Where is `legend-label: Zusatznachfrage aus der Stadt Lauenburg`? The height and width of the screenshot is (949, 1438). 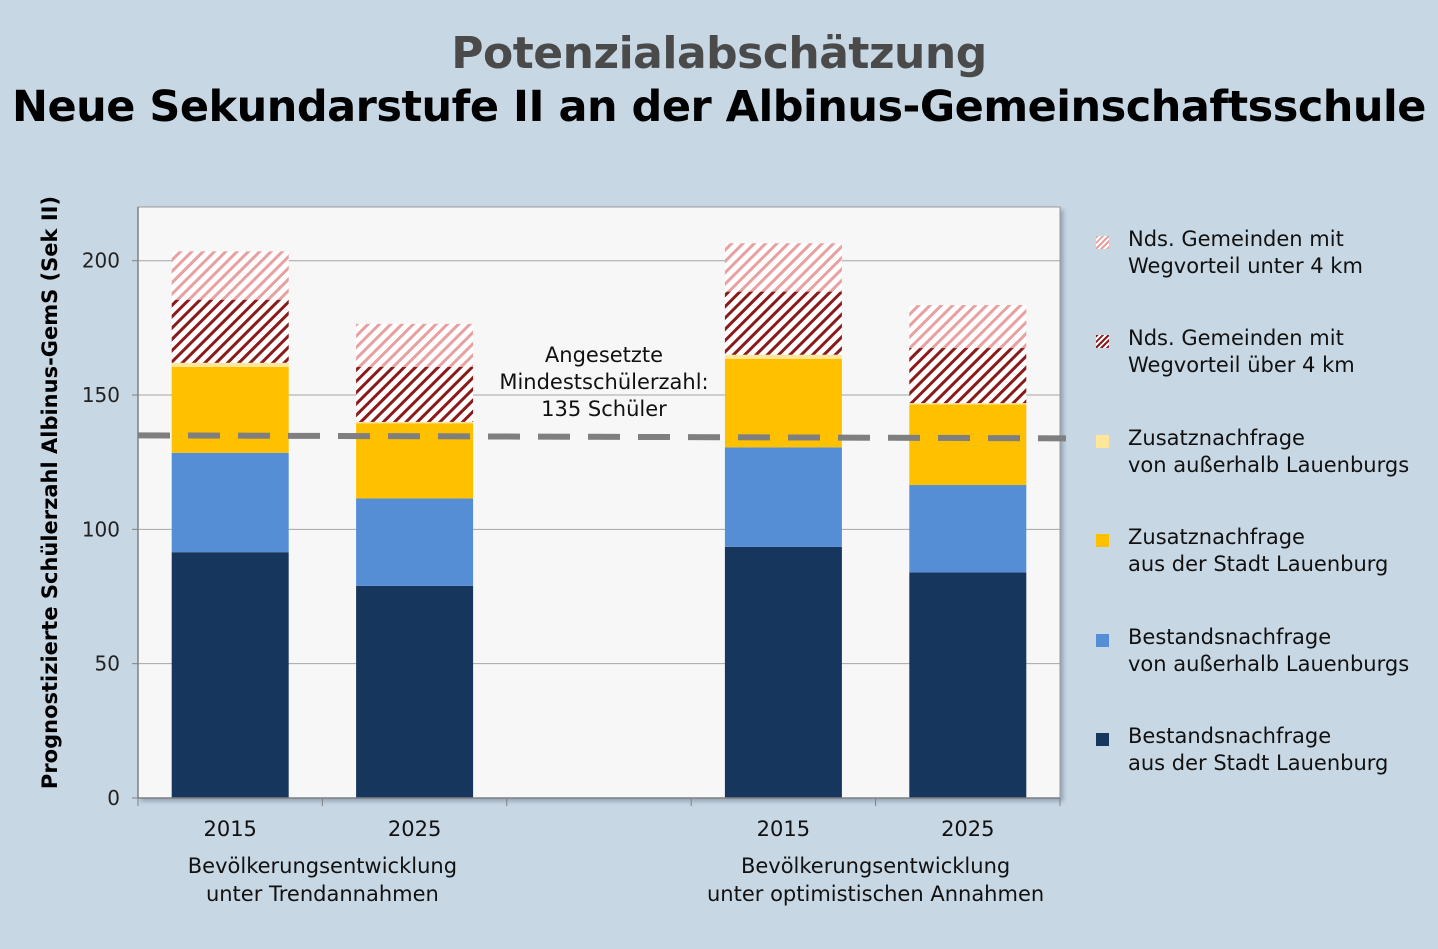
legend-label: Zusatznachfrage aus der Stadt Lauenburg is located at coordinates (1258, 550).